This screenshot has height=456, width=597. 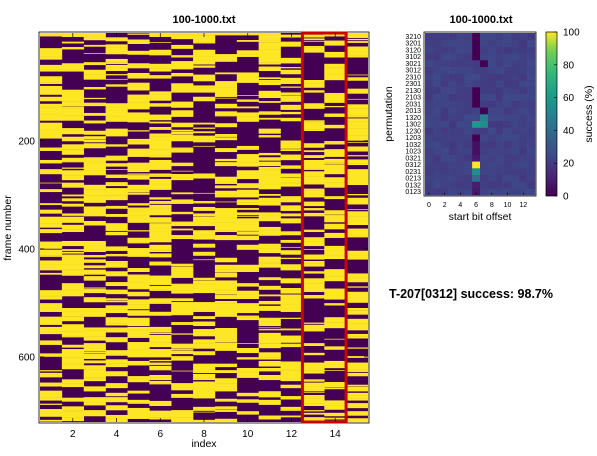 I want to click on perm-y-tick-label: 3021, so click(x=413, y=64).